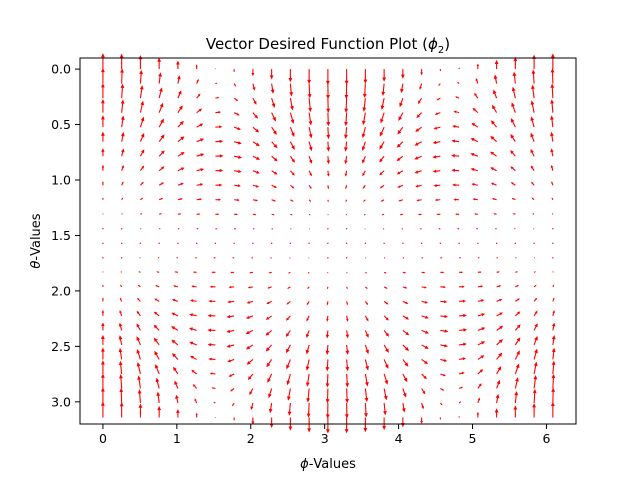 Image resolution: width=640 pixels, height=478 pixels. What do you see at coordinates (325, 438) in the screenshot?
I see `x-tick-label: 3` at bounding box center [325, 438].